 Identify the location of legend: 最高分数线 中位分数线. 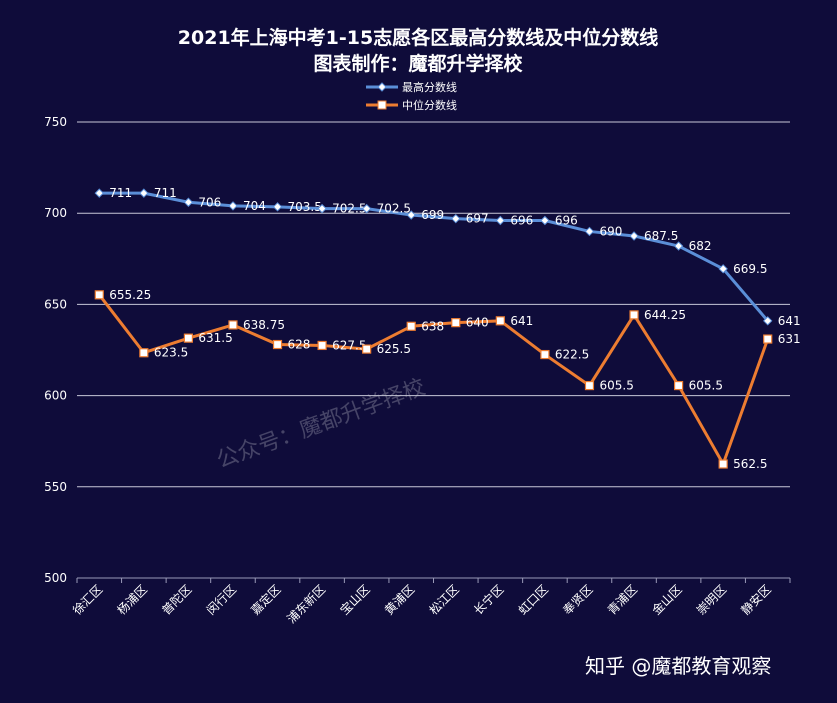
(411, 96).